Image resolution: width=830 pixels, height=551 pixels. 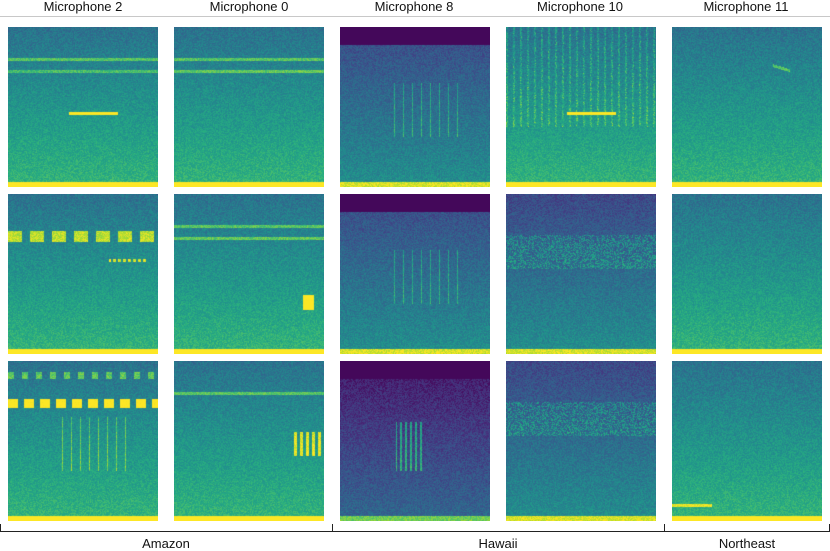 I want to click on column-title: Microphone 10, so click(x=580, y=7).